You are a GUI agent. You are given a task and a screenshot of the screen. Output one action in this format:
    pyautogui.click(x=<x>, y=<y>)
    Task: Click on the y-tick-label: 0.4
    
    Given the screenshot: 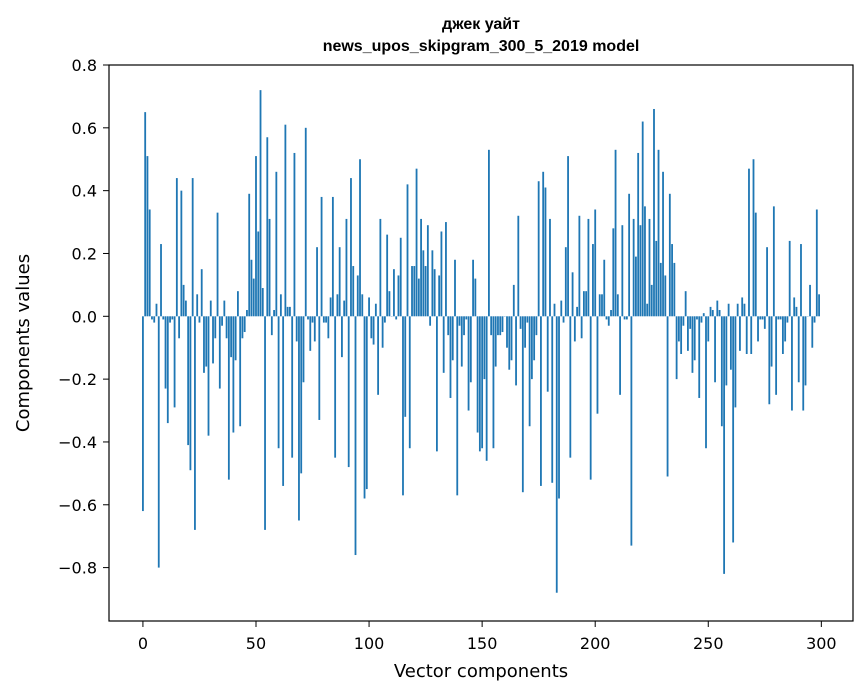 What is the action you would take?
    pyautogui.click(x=84, y=191)
    